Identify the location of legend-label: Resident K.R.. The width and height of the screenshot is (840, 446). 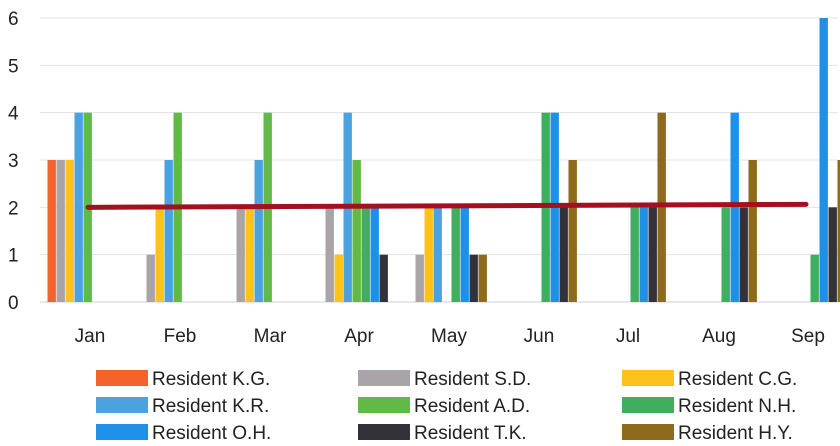
(210, 406).